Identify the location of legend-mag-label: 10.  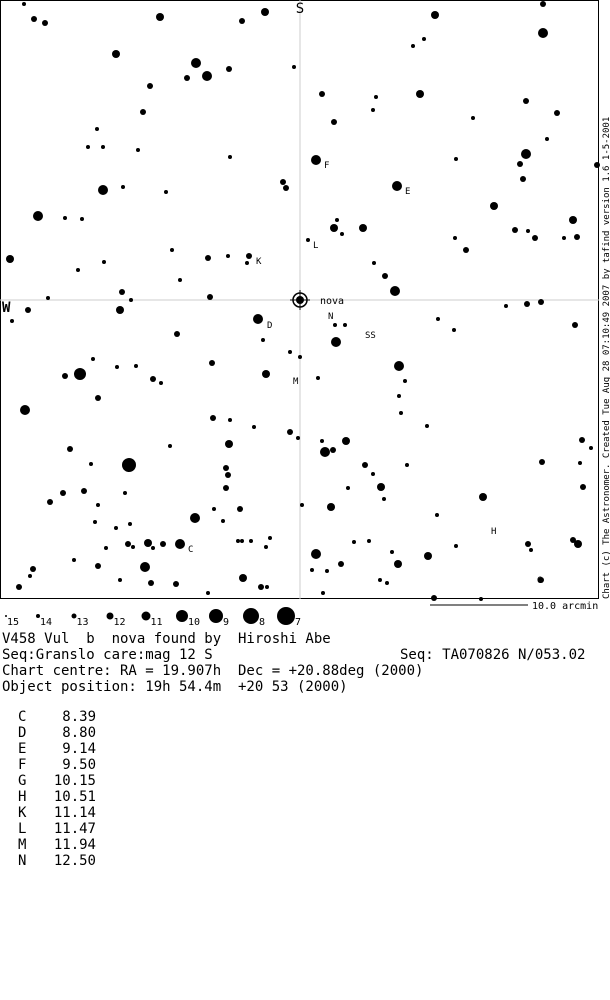
(194, 622).